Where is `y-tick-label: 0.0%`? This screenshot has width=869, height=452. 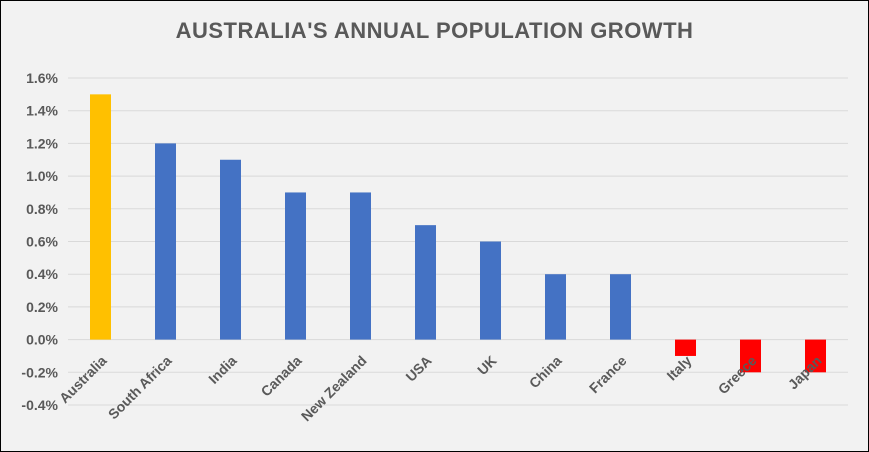 y-tick-label: 0.0% is located at coordinates (42, 340).